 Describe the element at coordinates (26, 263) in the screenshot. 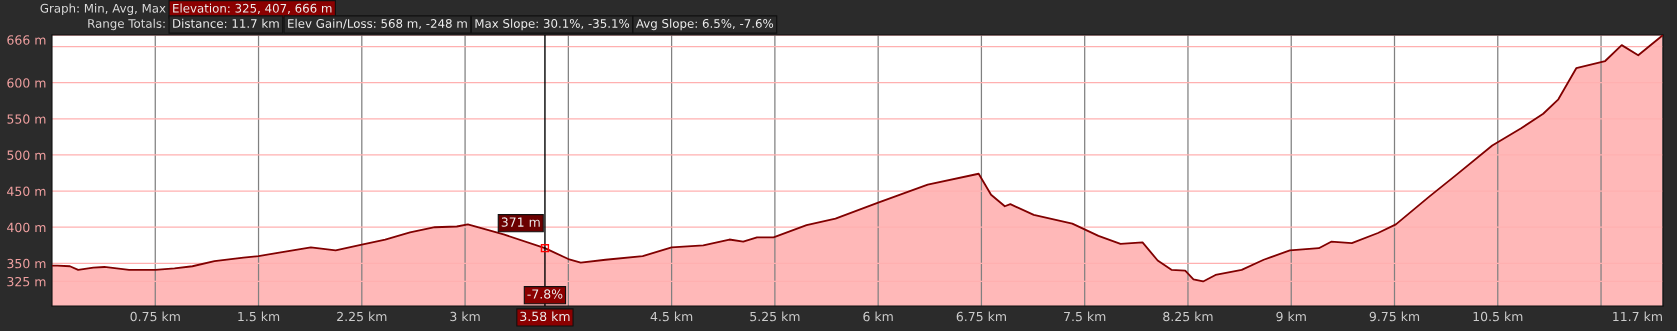

I see `y-tick-label: 350 m` at that location.